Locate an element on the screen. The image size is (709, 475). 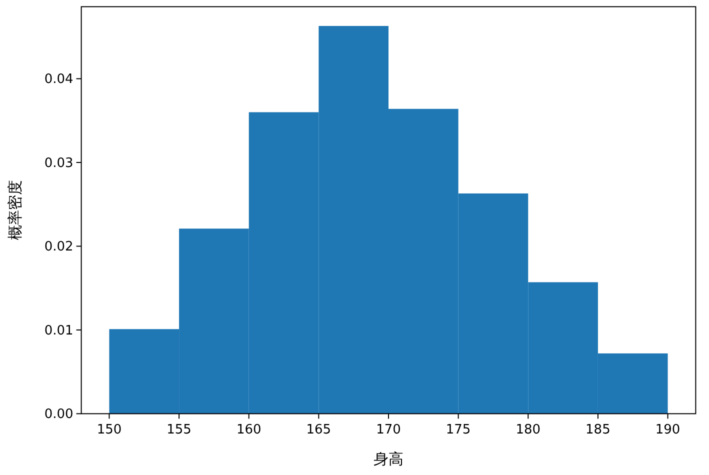
y-tick-label: 0.00 is located at coordinates (59, 414).